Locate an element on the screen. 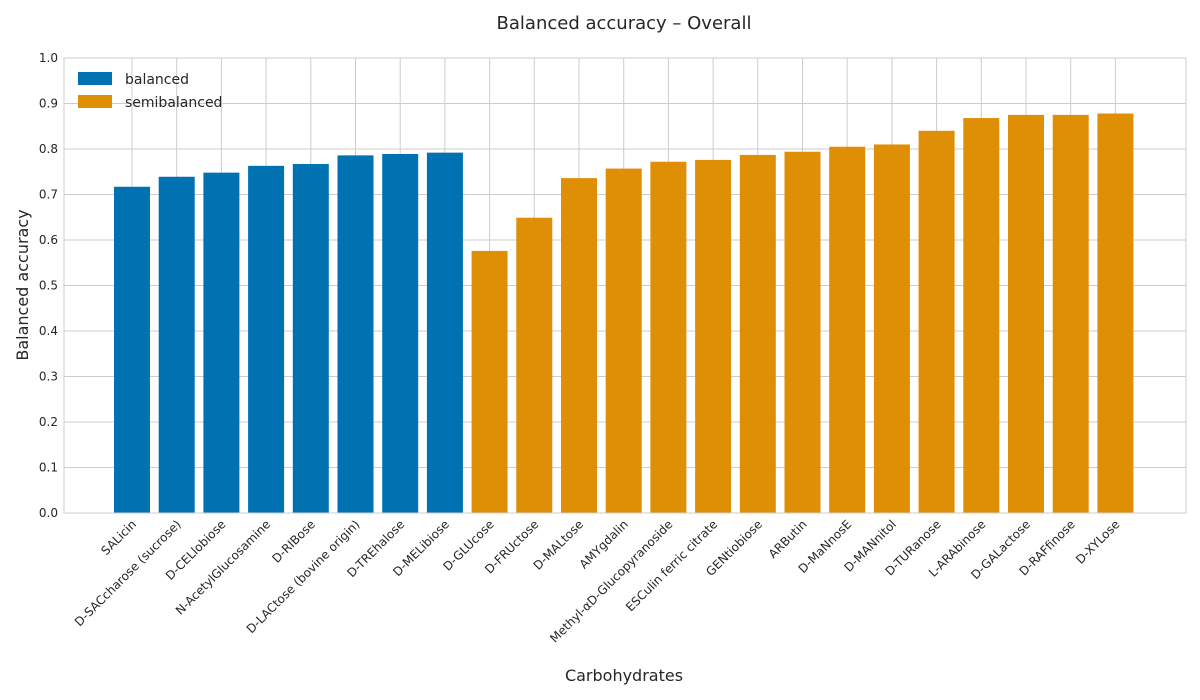 The height and width of the screenshot is (700, 1200). y-tick-label: 0.0 is located at coordinates (48, 513).